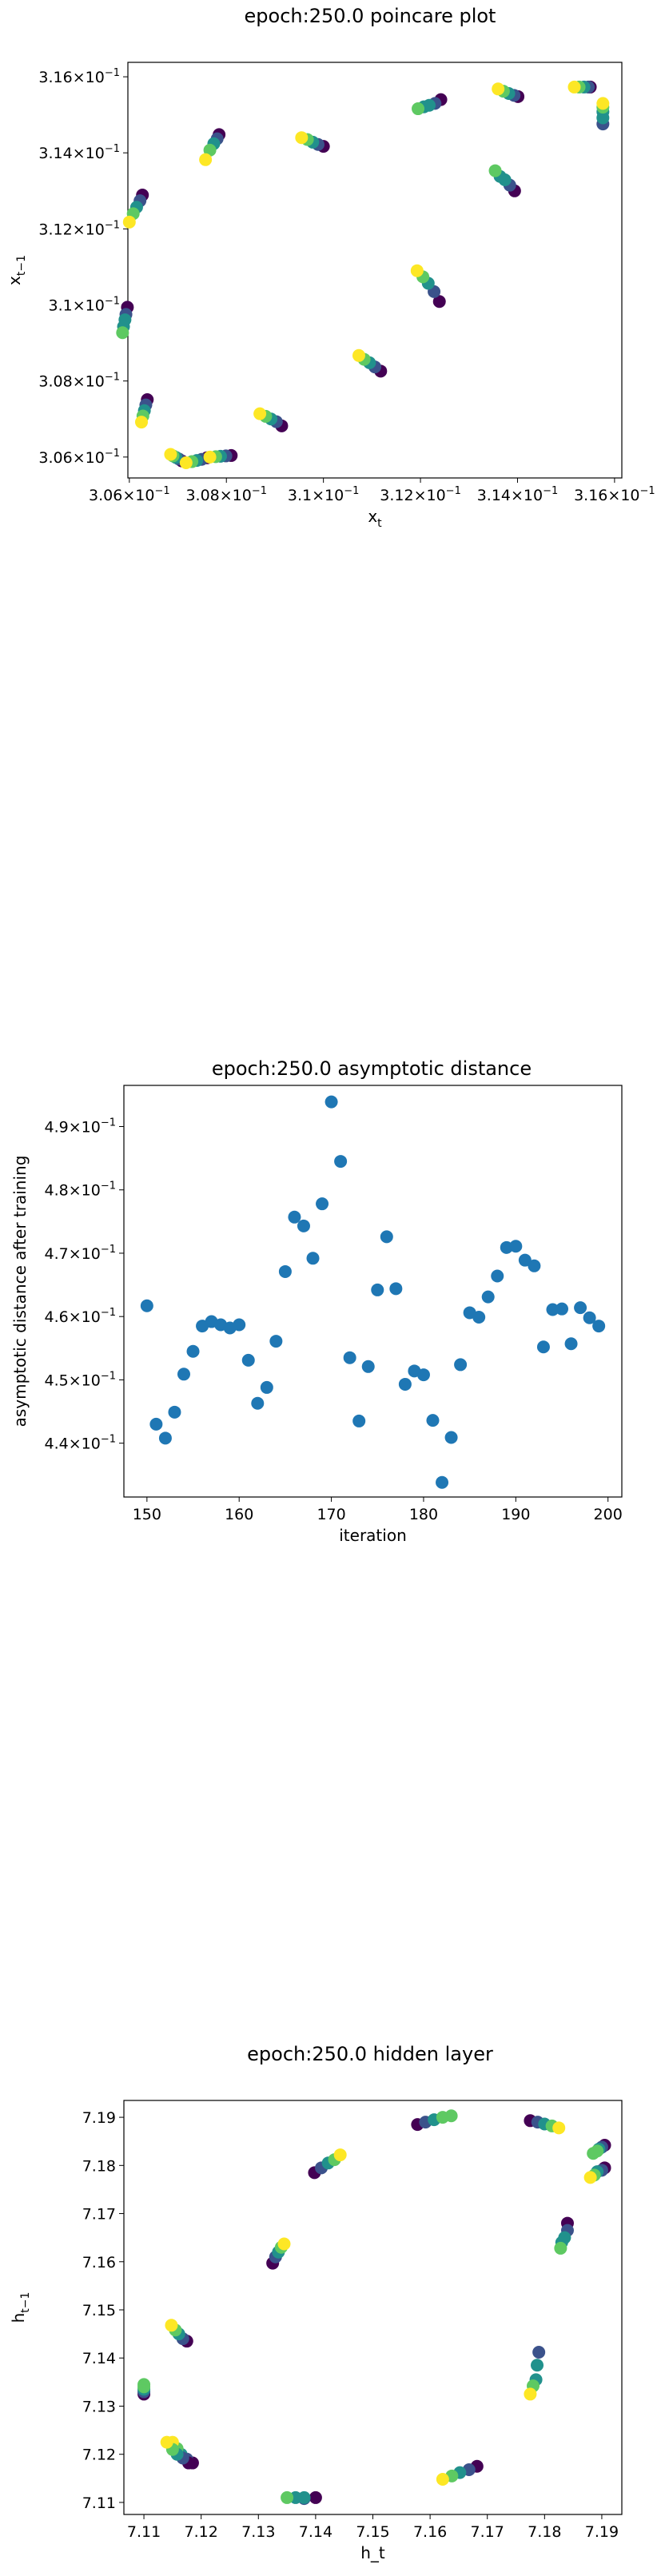 This screenshot has width=661, height=2576. Describe the element at coordinates (375, 518) in the screenshot. I see `x-axis-label: xt` at that location.